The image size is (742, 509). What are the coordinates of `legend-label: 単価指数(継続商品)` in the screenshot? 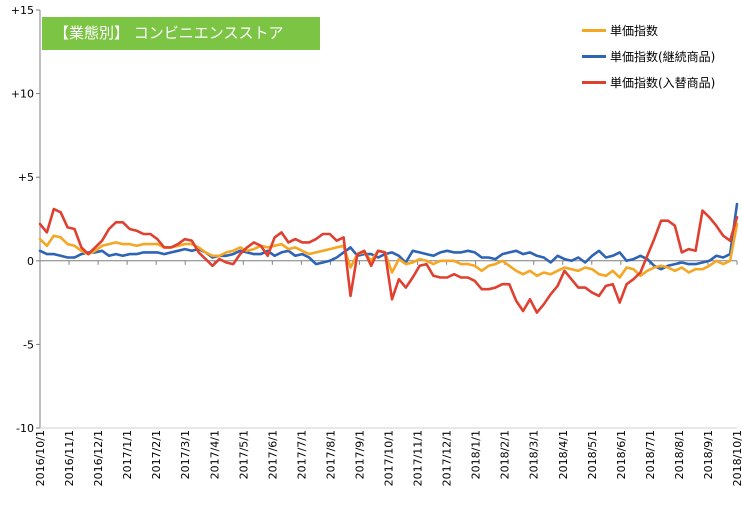 It's located at (663, 56).